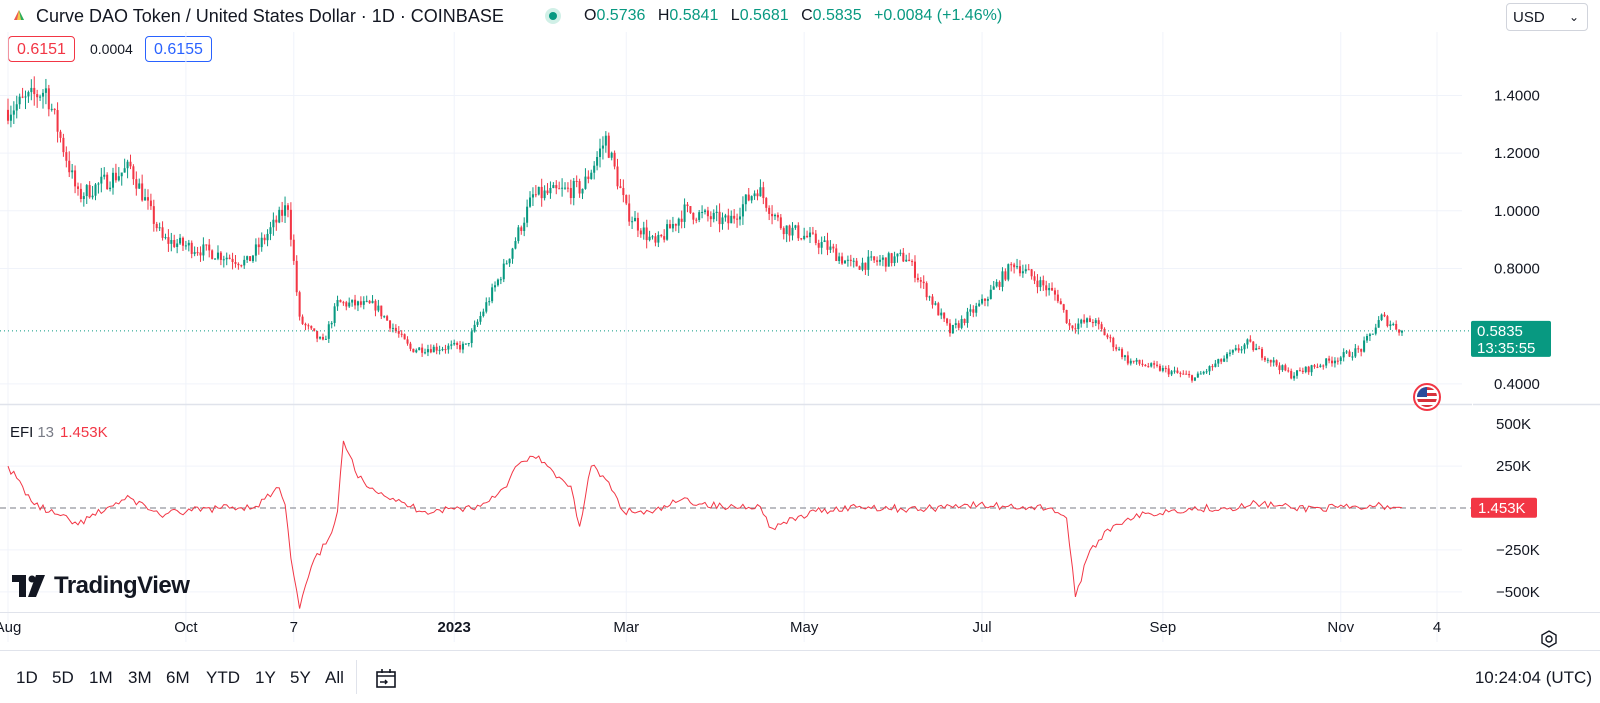 The height and width of the screenshot is (703, 1600). I want to click on efi-legend: EFI 13 1.453K, so click(59, 432).